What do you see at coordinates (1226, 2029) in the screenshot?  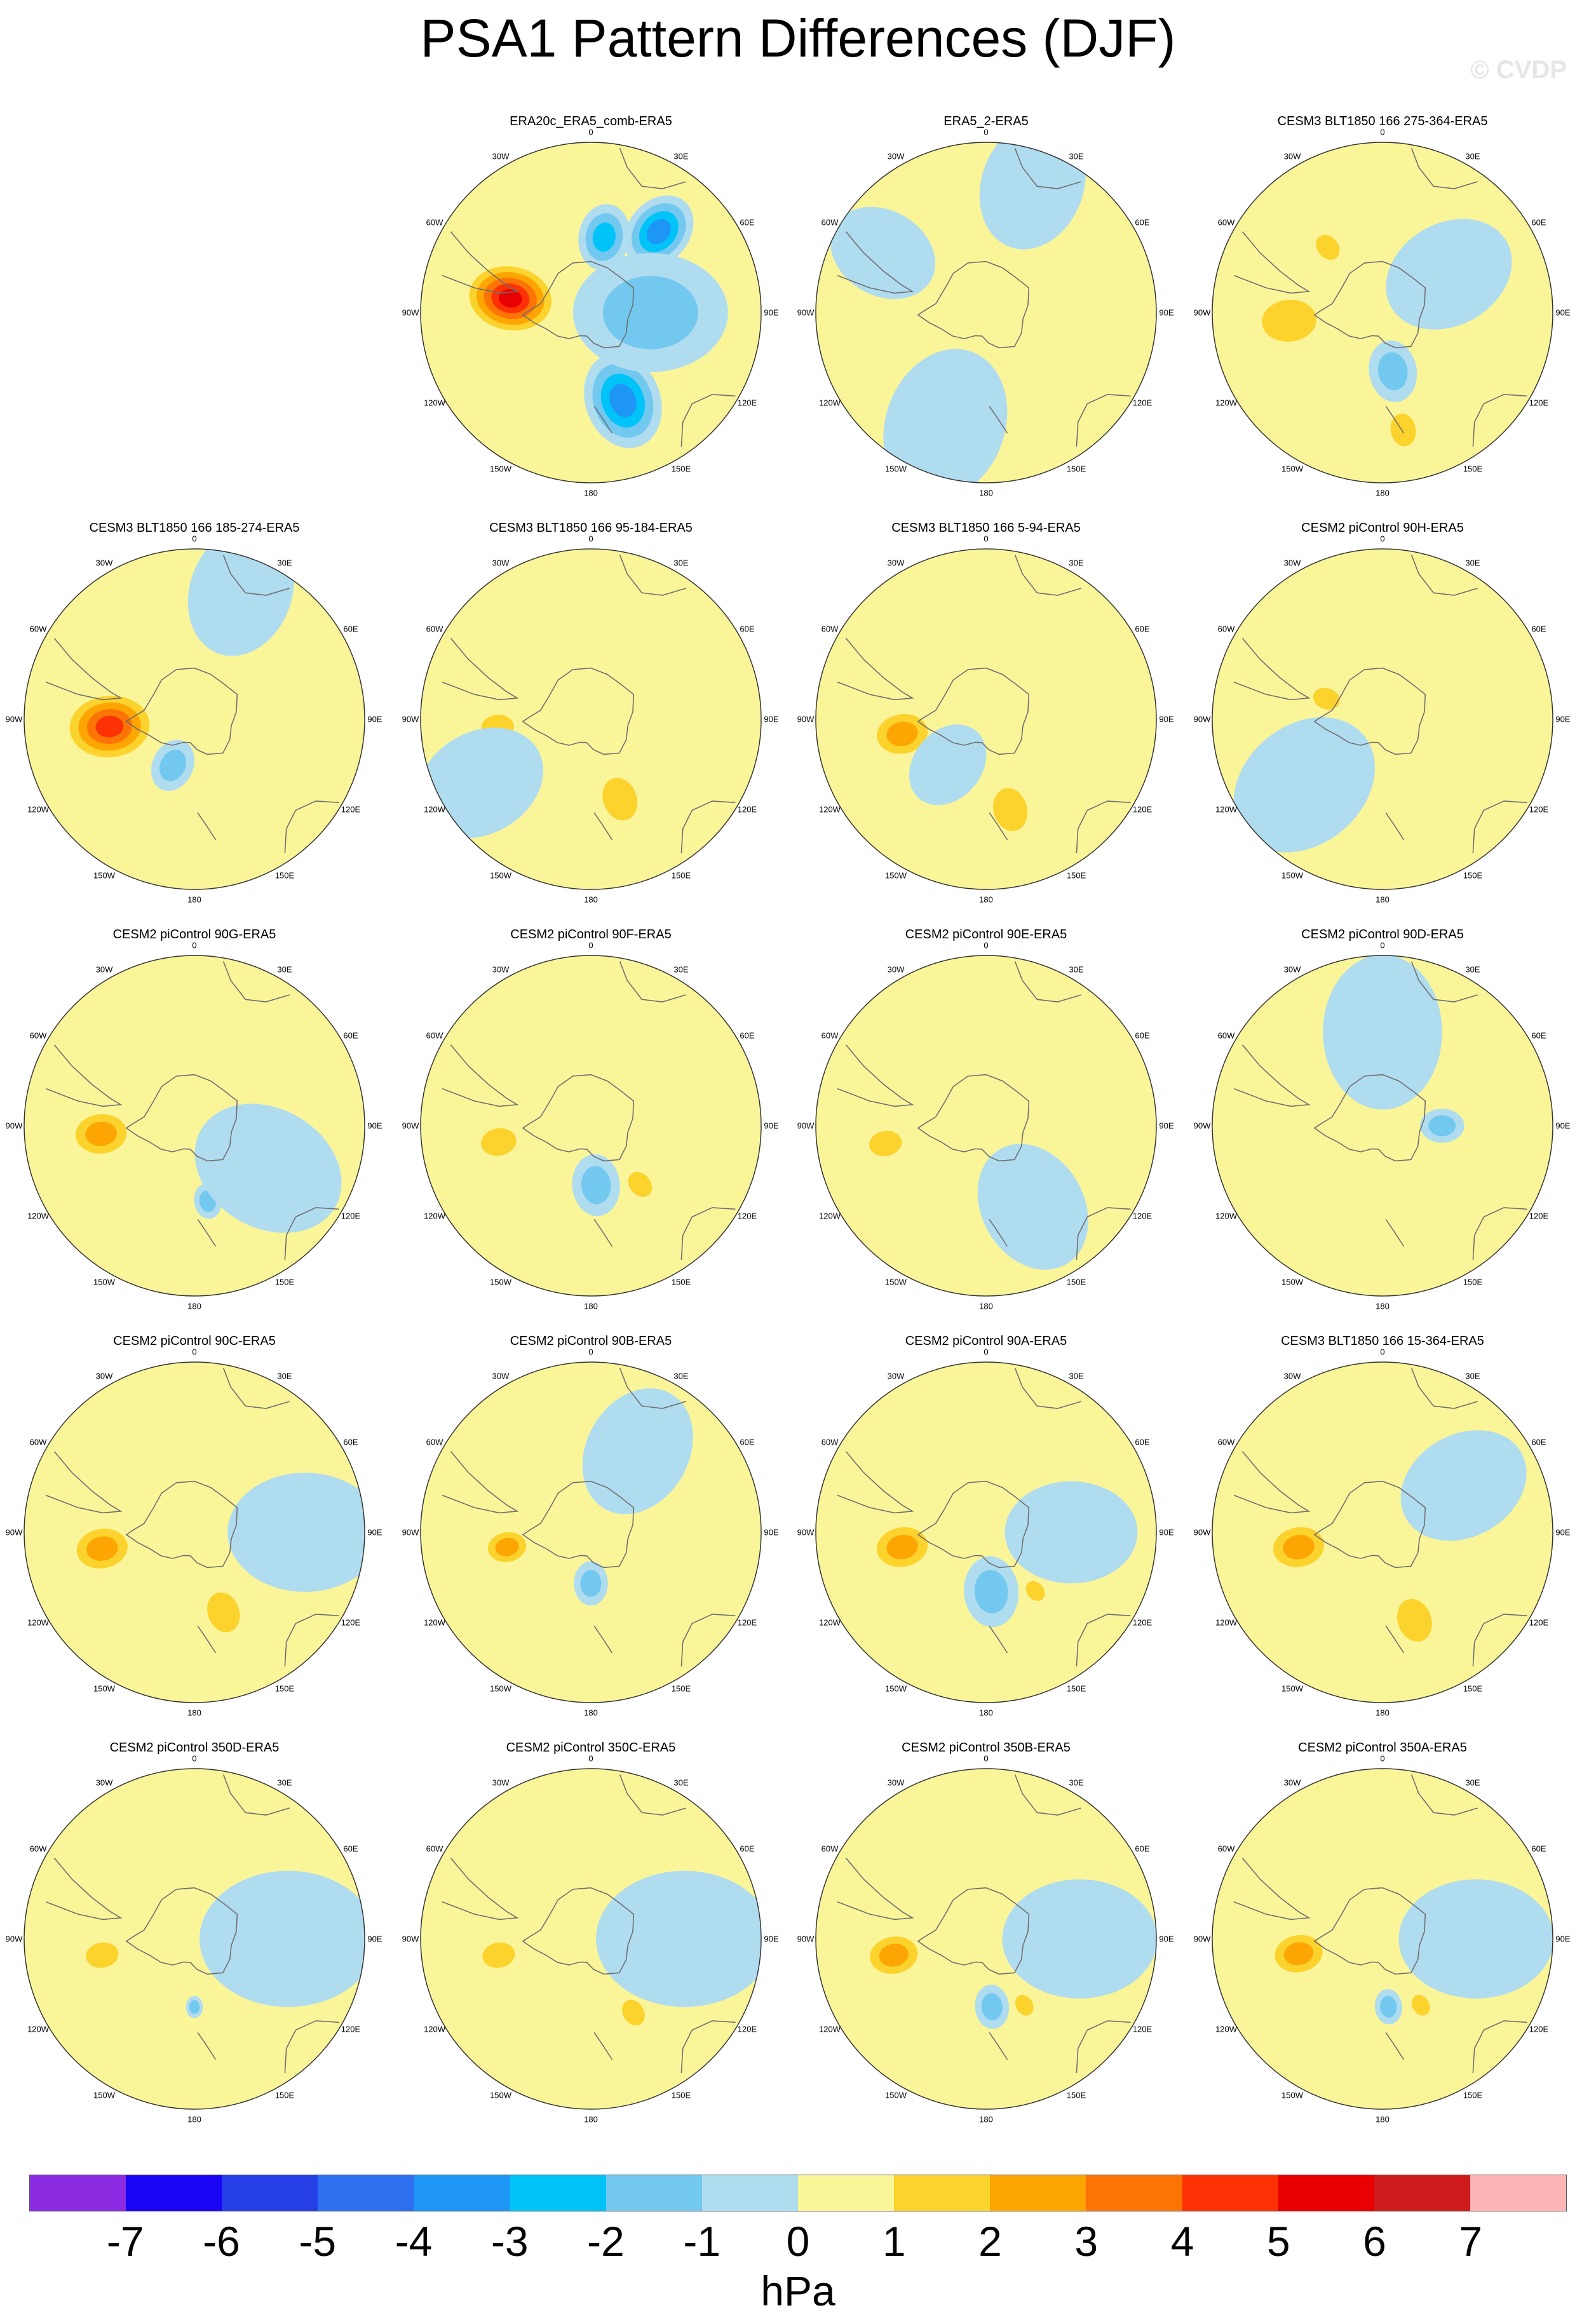 I see `longitude-label: 120W` at bounding box center [1226, 2029].